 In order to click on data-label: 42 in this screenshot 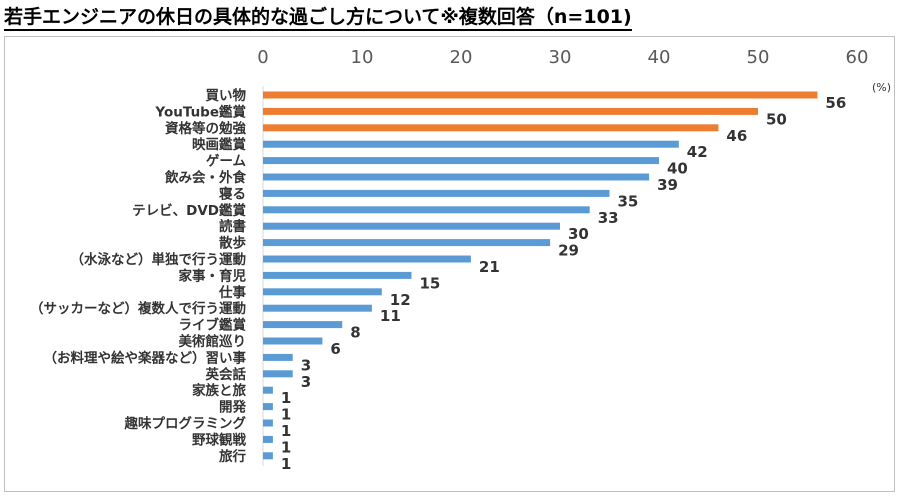, I will do `click(697, 152)`.